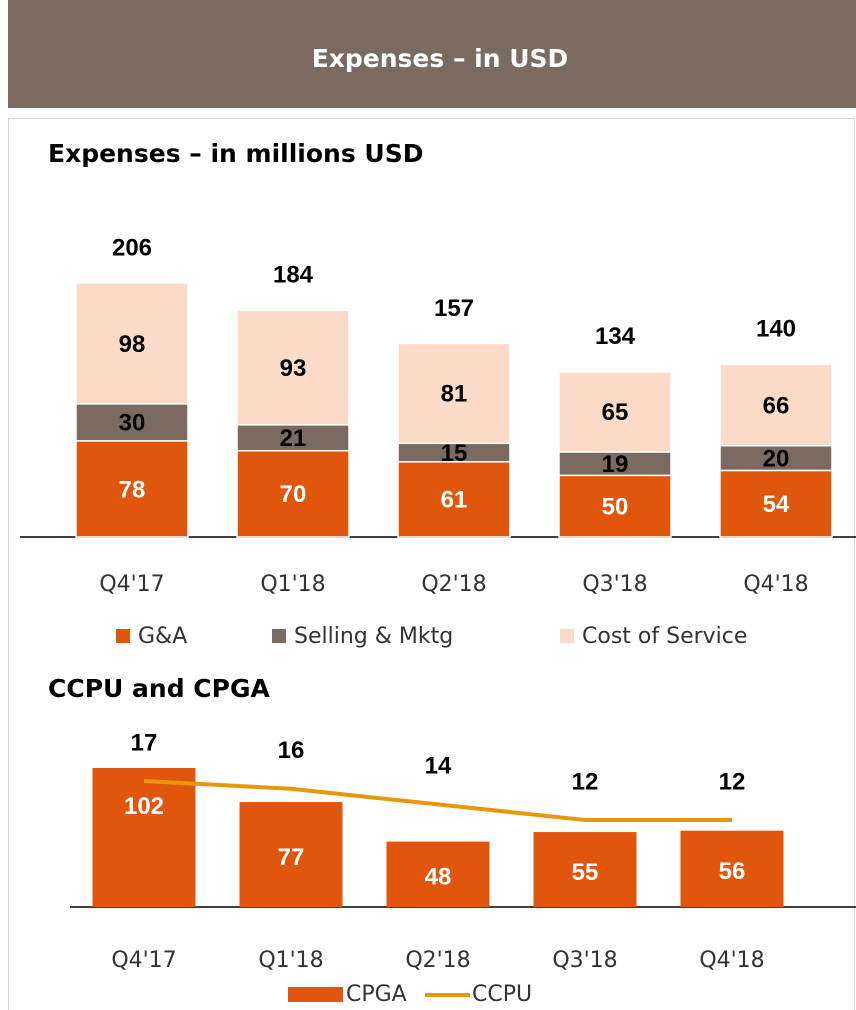 Image resolution: width=856 pixels, height=1010 pixels. I want to click on value-label: 78, so click(132, 489).